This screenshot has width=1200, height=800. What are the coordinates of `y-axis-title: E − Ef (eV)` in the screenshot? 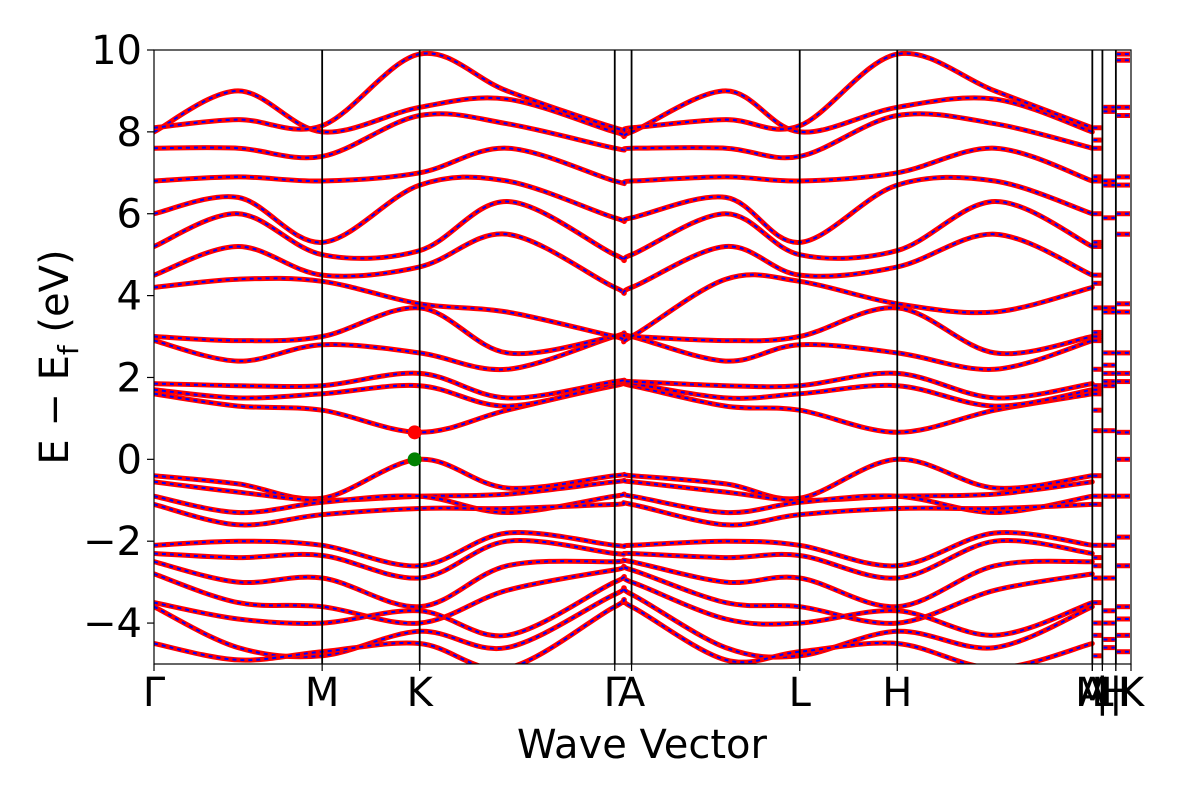 It's located at (58, 356).